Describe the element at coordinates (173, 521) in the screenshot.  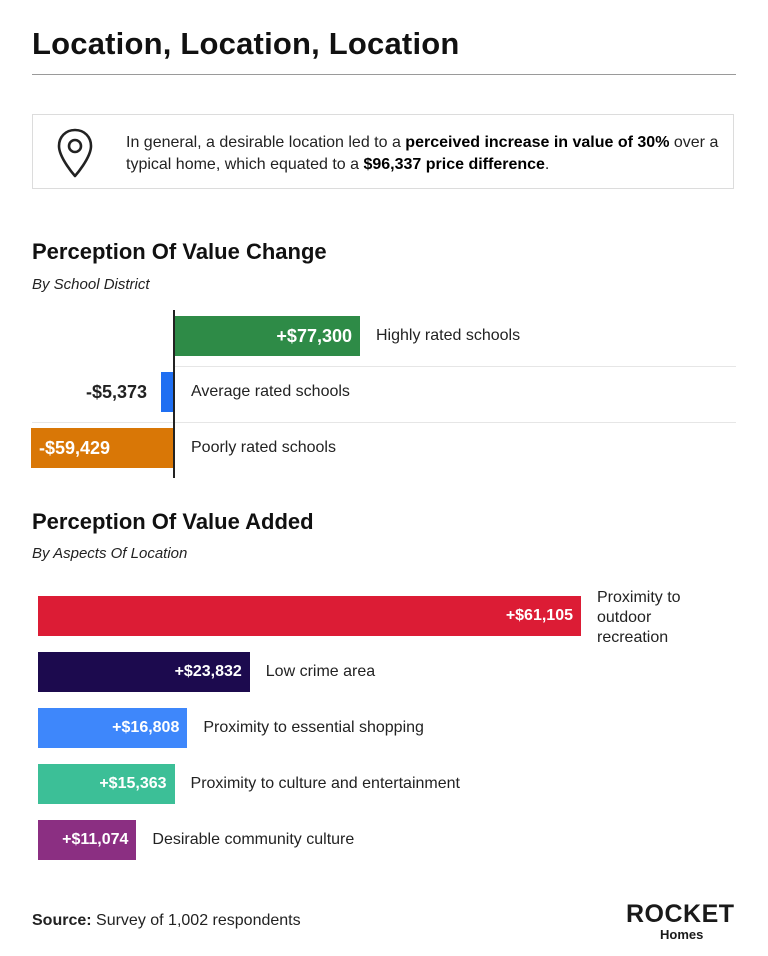
I see `section-title-value-added: Perception Of Value Added` at that location.